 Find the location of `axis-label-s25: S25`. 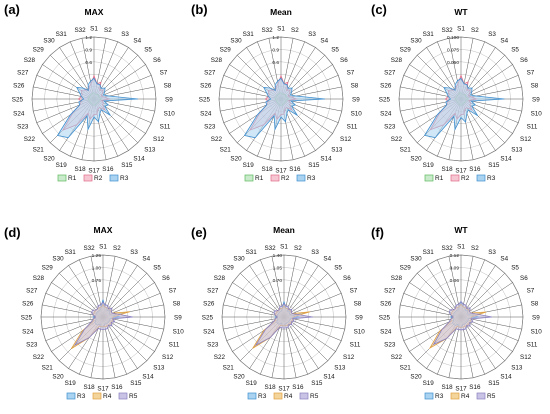

axis-label-s25: S25 is located at coordinates (385, 318).